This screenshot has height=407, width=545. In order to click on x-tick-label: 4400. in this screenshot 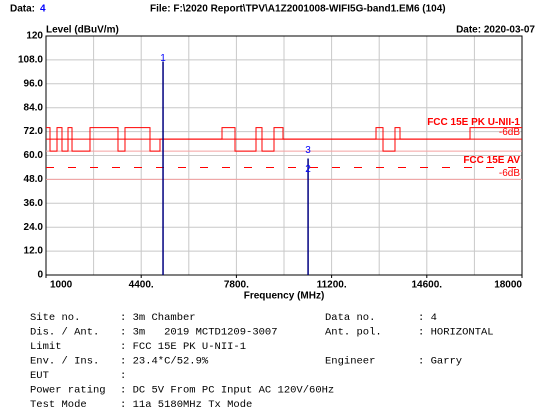, I will do `click(141, 285)`.